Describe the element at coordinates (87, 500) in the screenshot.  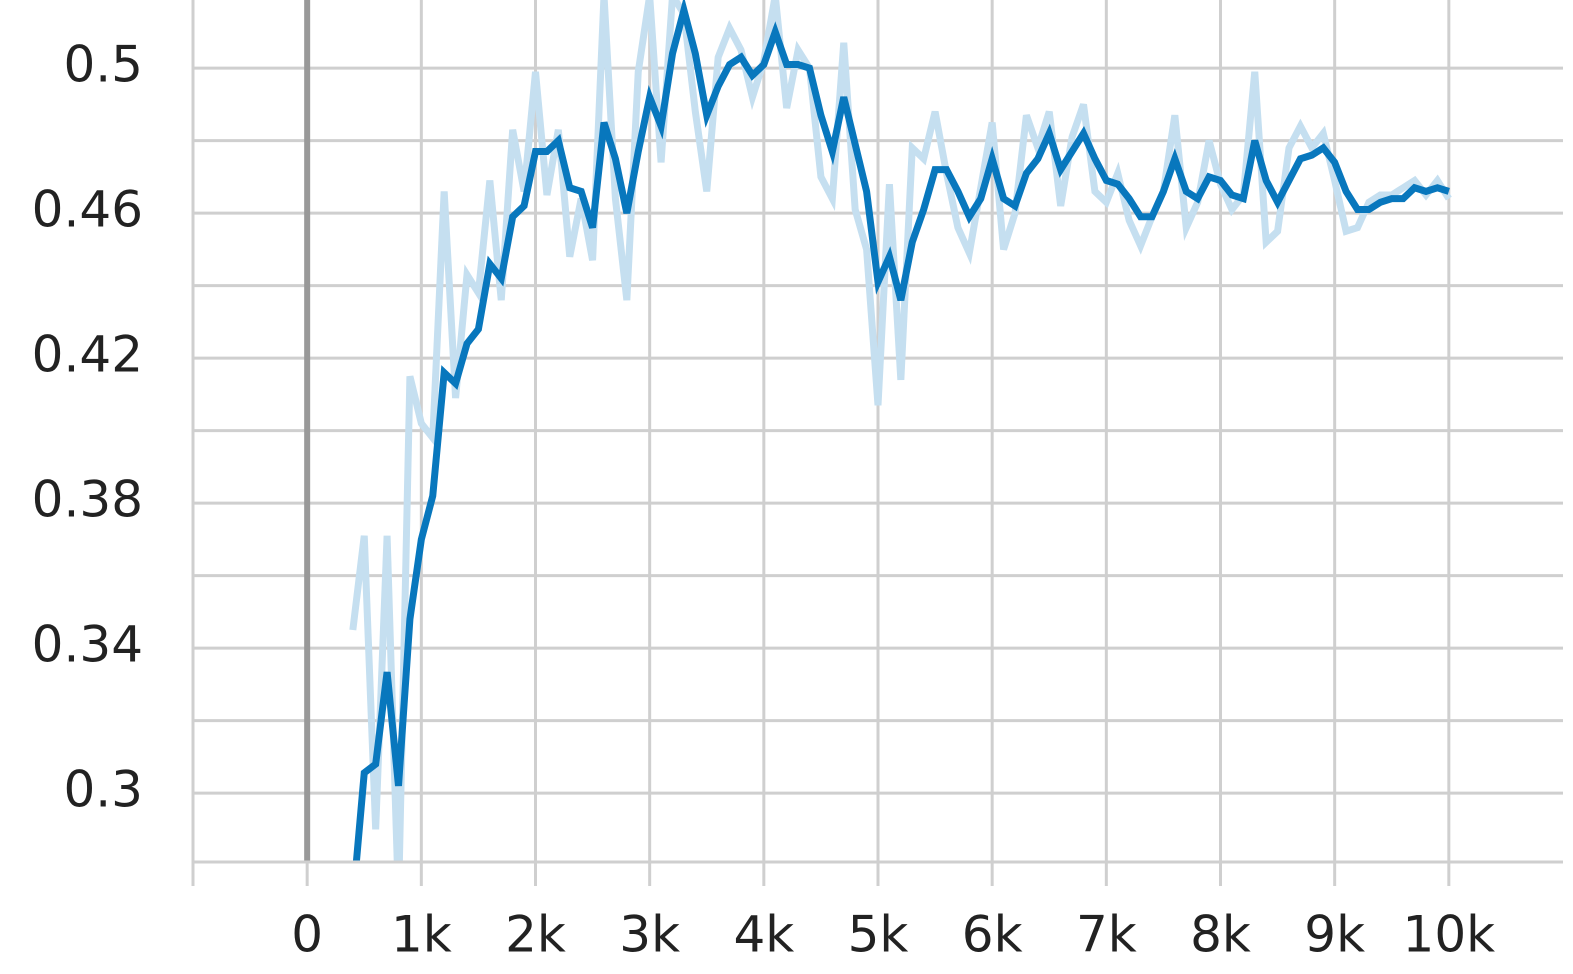
I see `y-tick-label: 0.38` at that location.